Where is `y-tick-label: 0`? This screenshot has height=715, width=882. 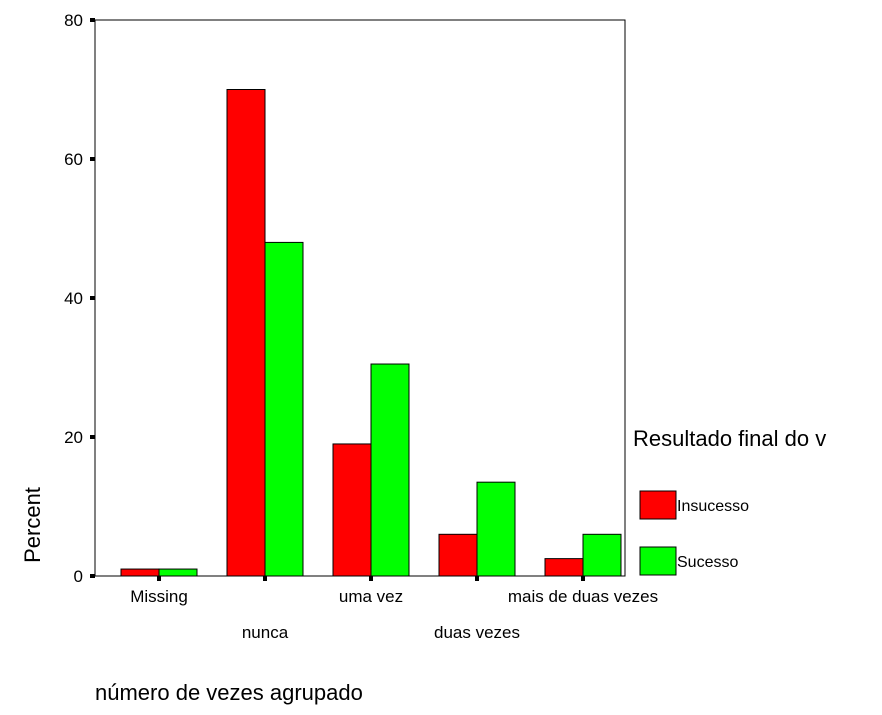 y-tick-label: 0 is located at coordinates (78, 576).